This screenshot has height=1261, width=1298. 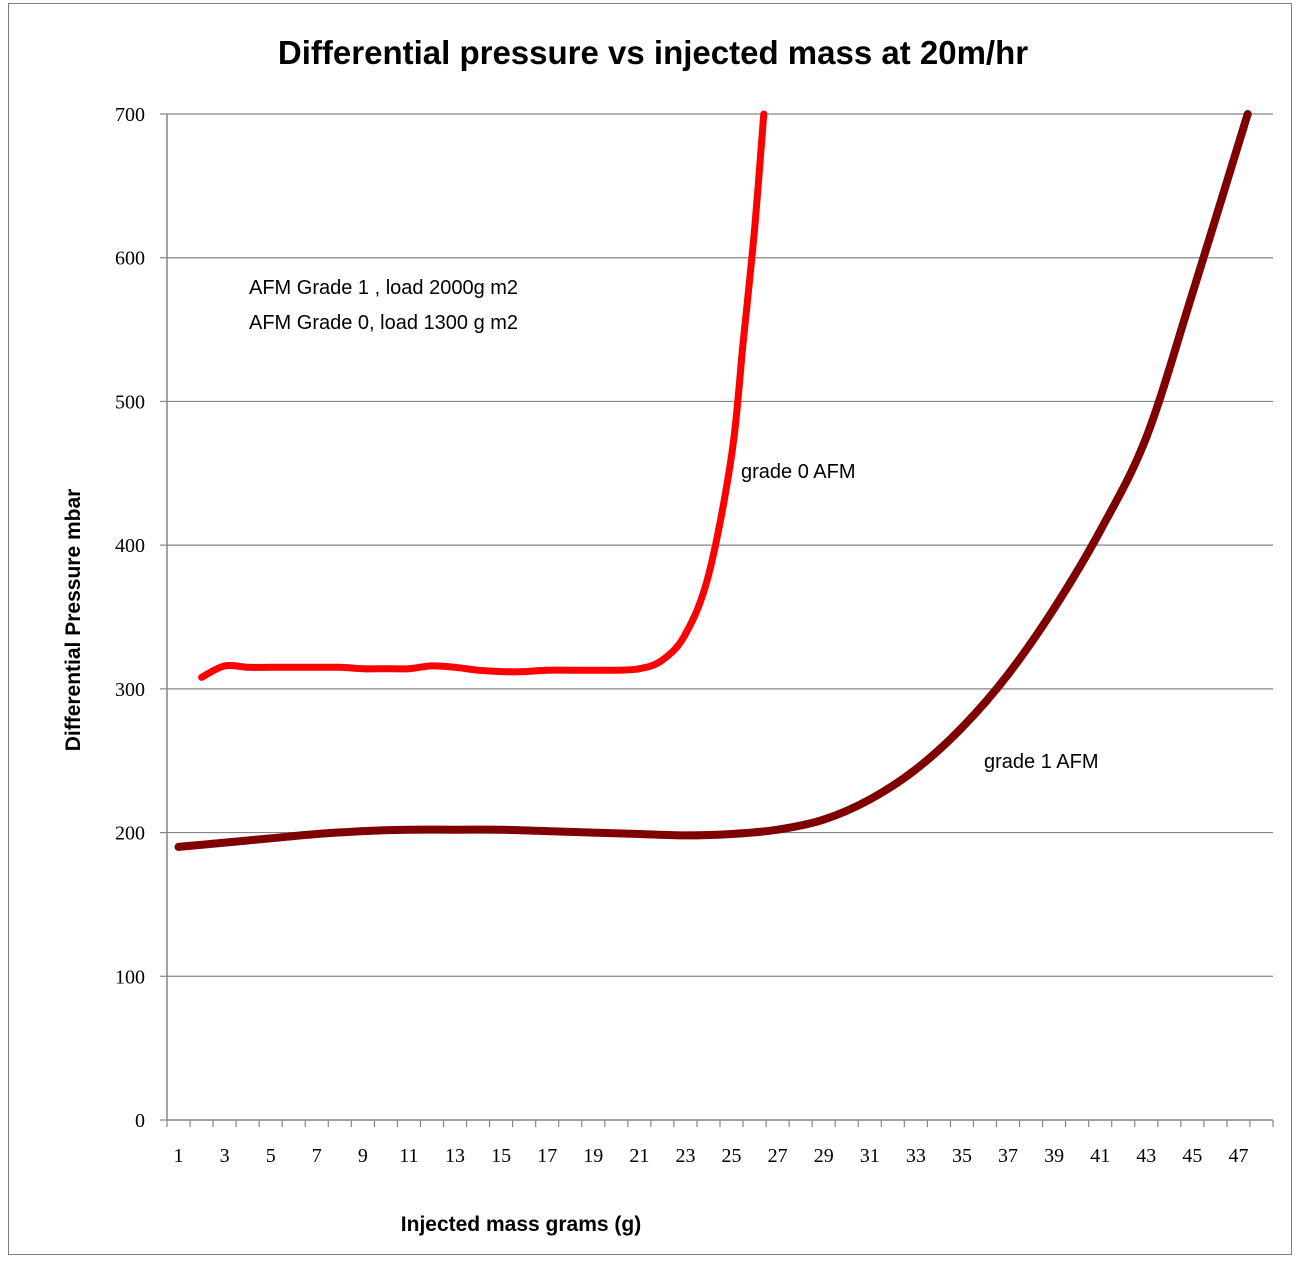 What do you see at coordinates (962, 1156) in the screenshot?
I see `x-tick-label: 35` at bounding box center [962, 1156].